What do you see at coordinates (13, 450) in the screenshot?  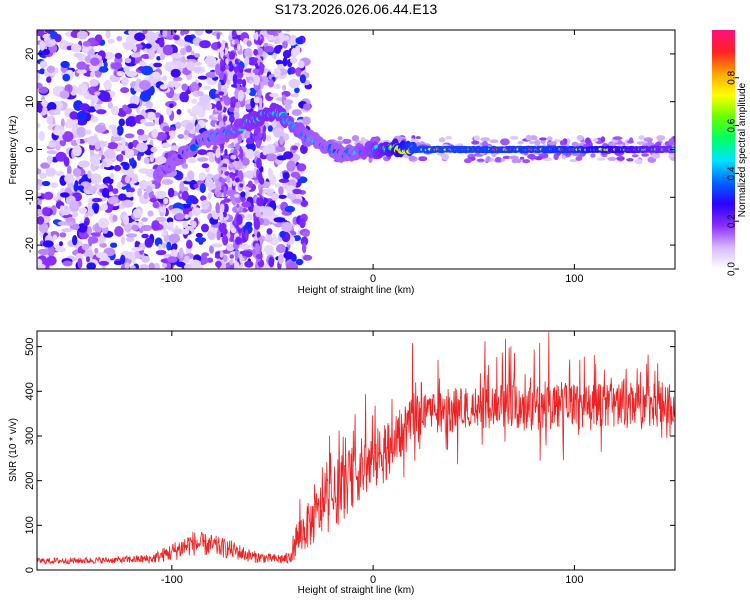 I see `snr-y-label: SNR (10 * v/v)` at bounding box center [13, 450].